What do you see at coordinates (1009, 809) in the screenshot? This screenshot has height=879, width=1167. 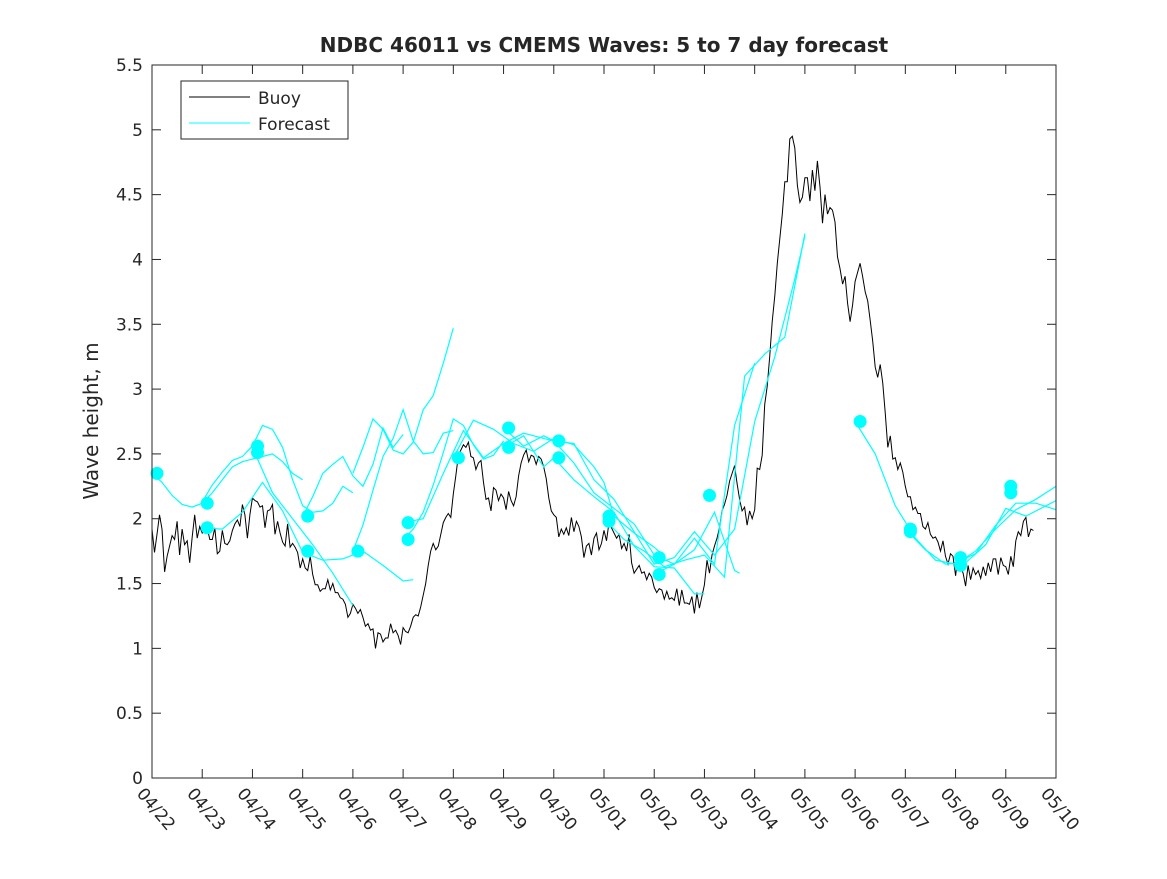 I see `x-tick-label: 05/09` at bounding box center [1009, 809].